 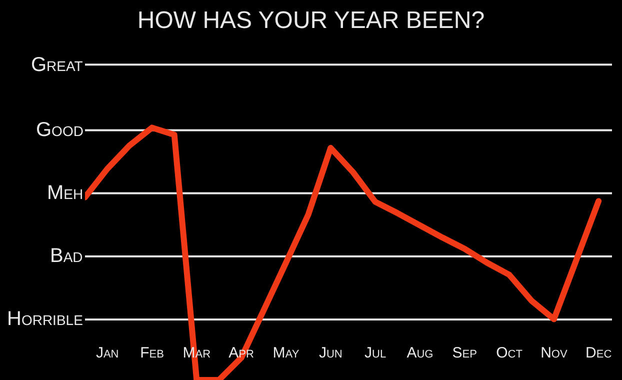 What do you see at coordinates (286, 353) in the screenshot?
I see `x-tick-label: May` at bounding box center [286, 353].